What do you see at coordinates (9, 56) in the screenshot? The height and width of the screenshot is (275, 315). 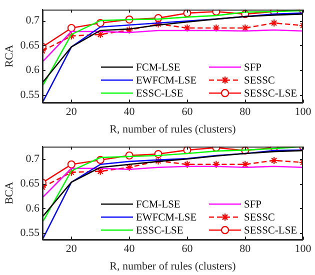 I see `y-axis-title: RCA` at bounding box center [9, 56].